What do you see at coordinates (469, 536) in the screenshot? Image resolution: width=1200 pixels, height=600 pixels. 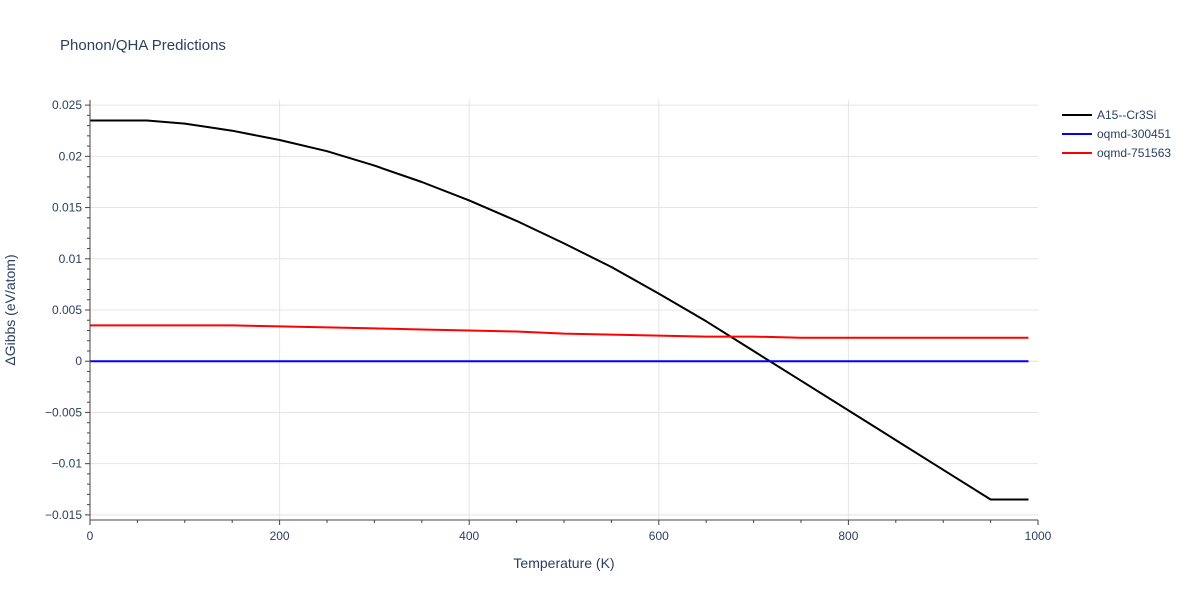 I see `x-tick-label: 400` at bounding box center [469, 536].